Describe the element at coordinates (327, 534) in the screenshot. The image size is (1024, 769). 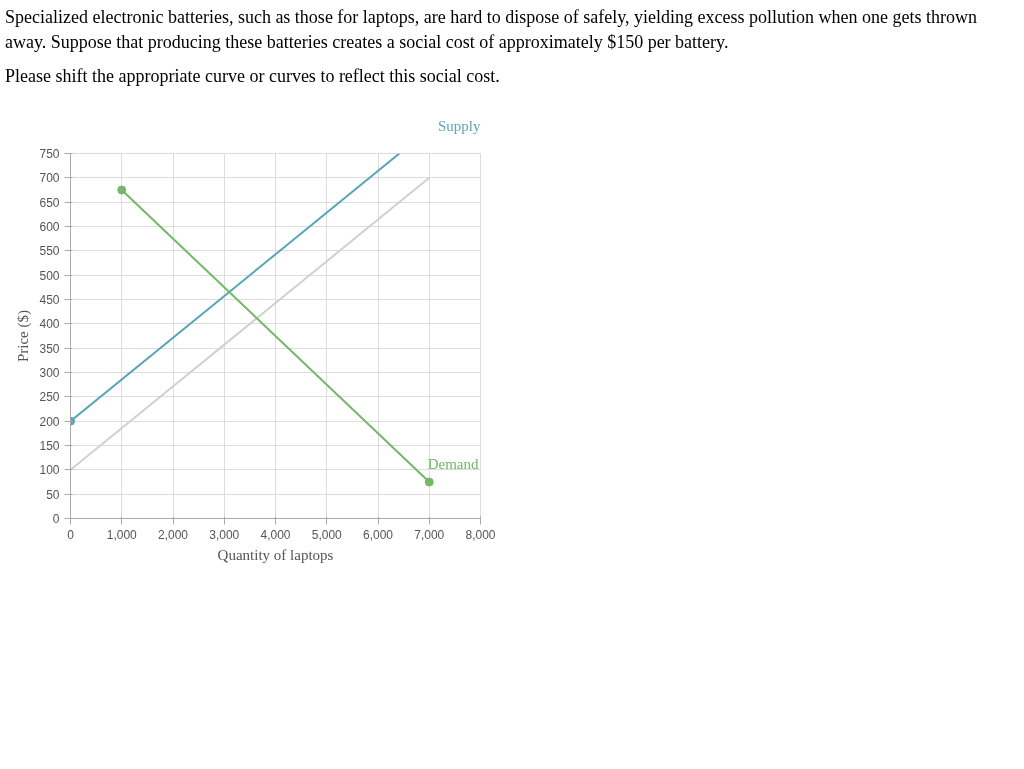
I see `x-tick-label: 5,000` at that location.